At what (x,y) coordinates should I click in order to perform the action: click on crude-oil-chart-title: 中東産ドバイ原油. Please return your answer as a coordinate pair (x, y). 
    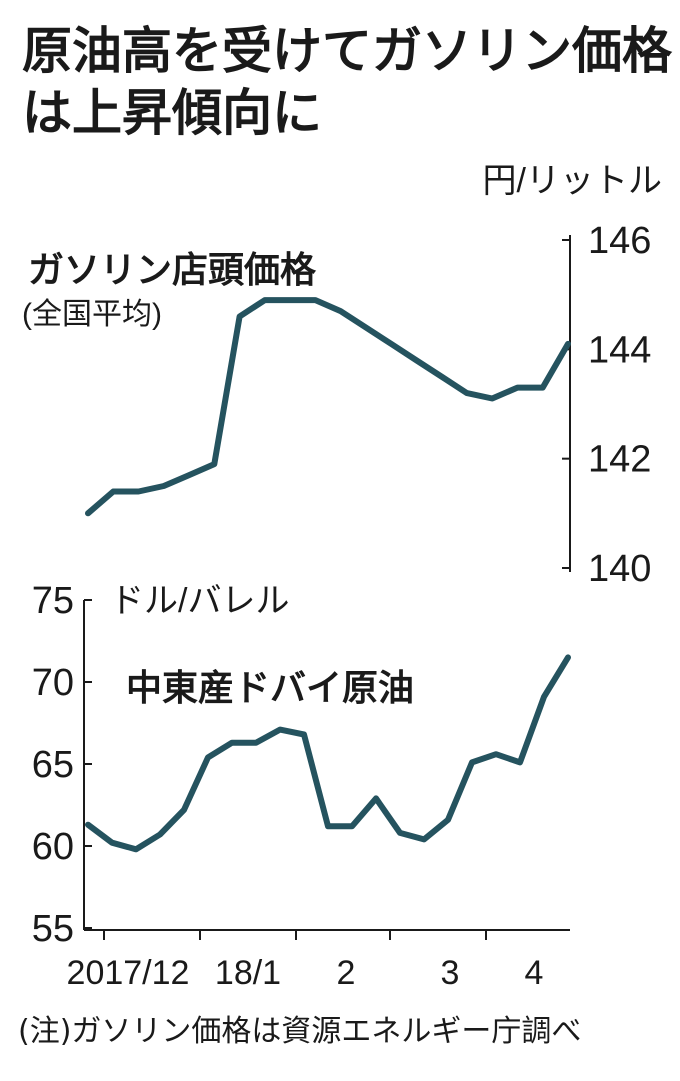
    Looking at the image, I should click on (270, 687).